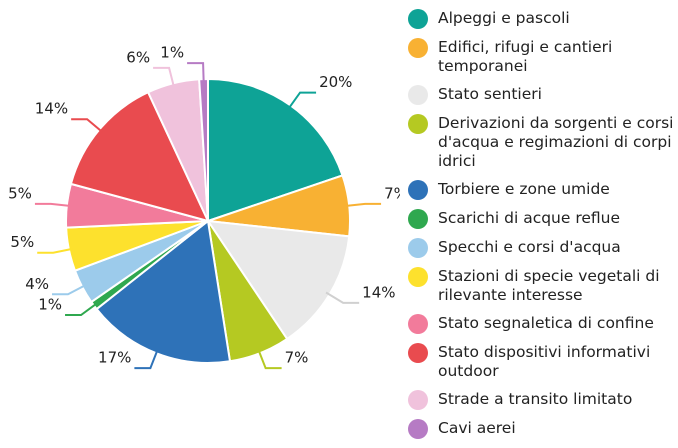 The height and width of the screenshot is (448, 678). What do you see at coordinates (335, 82) in the screenshot?
I see `data-label: 20%` at bounding box center [335, 82].